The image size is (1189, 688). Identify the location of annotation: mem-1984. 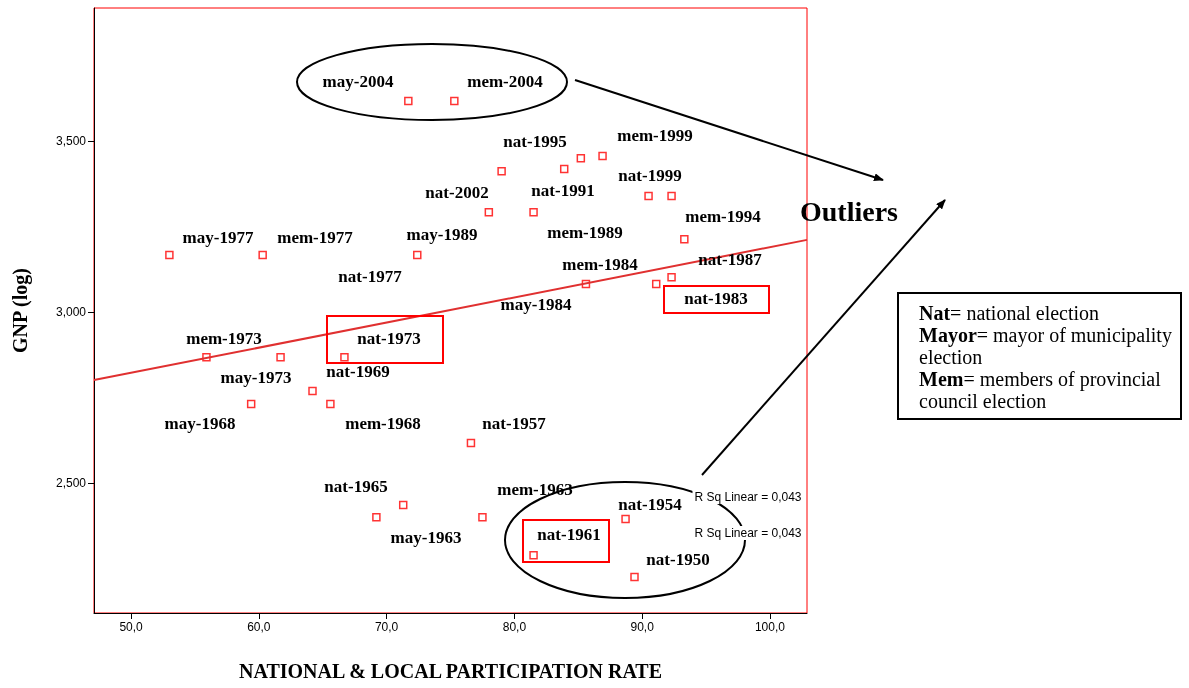
(600, 264).